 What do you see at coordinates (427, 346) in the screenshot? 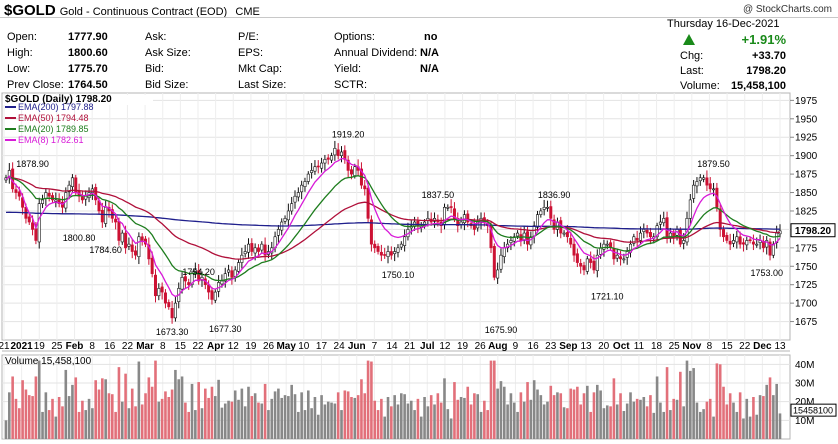
I see `x-tick-label: Jul` at bounding box center [427, 346].